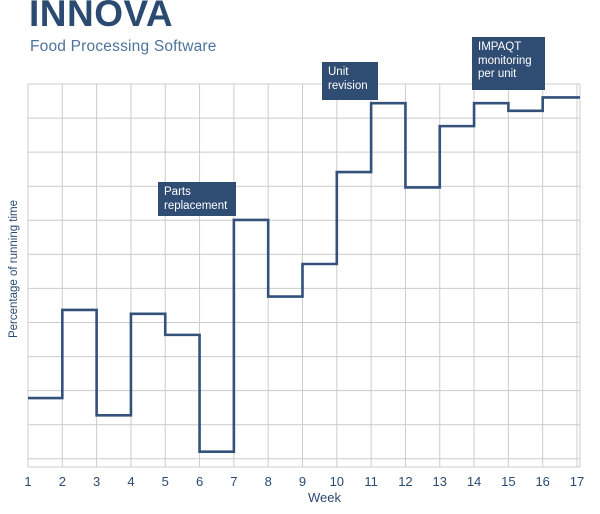  Describe the element at coordinates (62, 481) in the screenshot. I see `x-tick-label-week-2: 2` at that location.